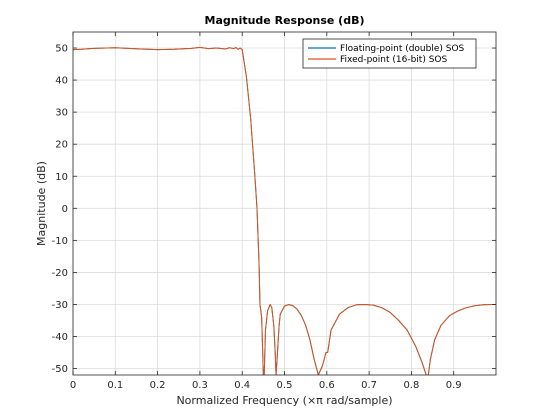 The width and height of the screenshot is (560, 420). Describe the element at coordinates (60, 273) in the screenshot. I see `y-tick-label: -20` at that location.